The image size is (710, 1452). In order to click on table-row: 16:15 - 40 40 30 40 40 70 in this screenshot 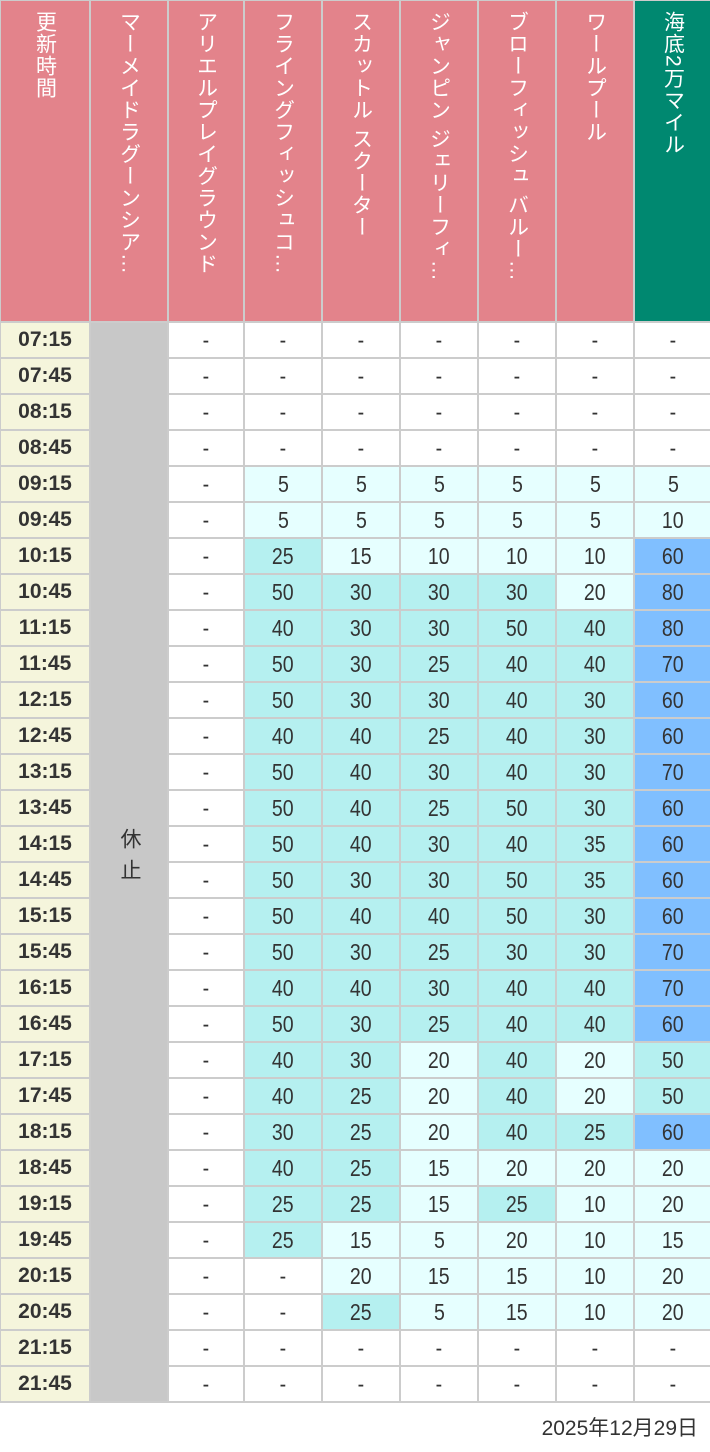, I will do `click(355, 988)`.